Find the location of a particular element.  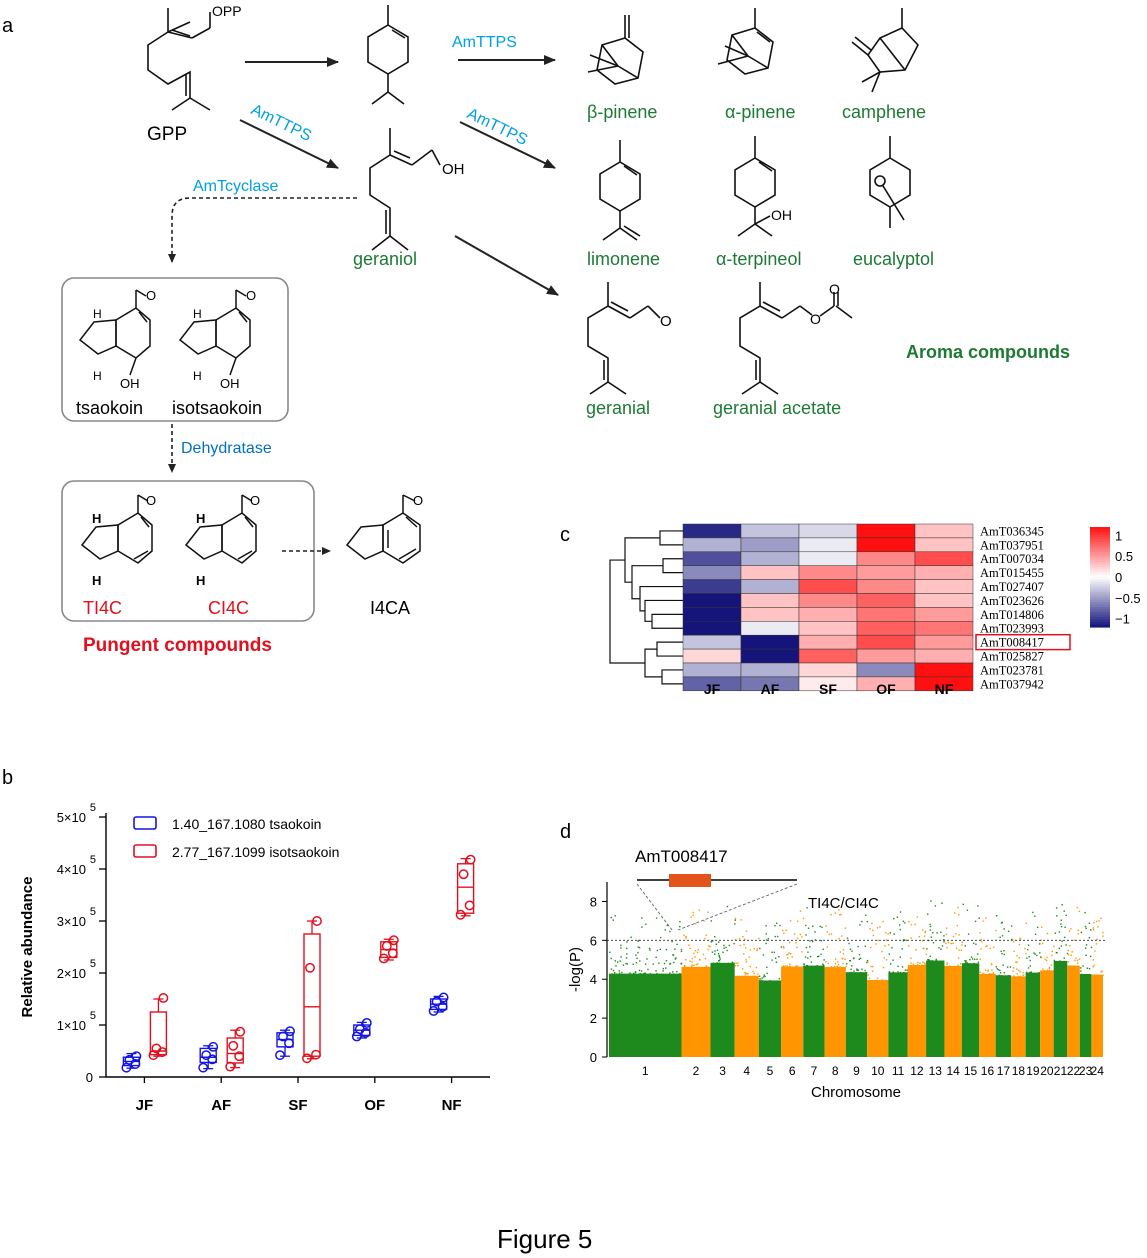

arrow-gpp-to-geraniol is located at coordinates (289, 144).